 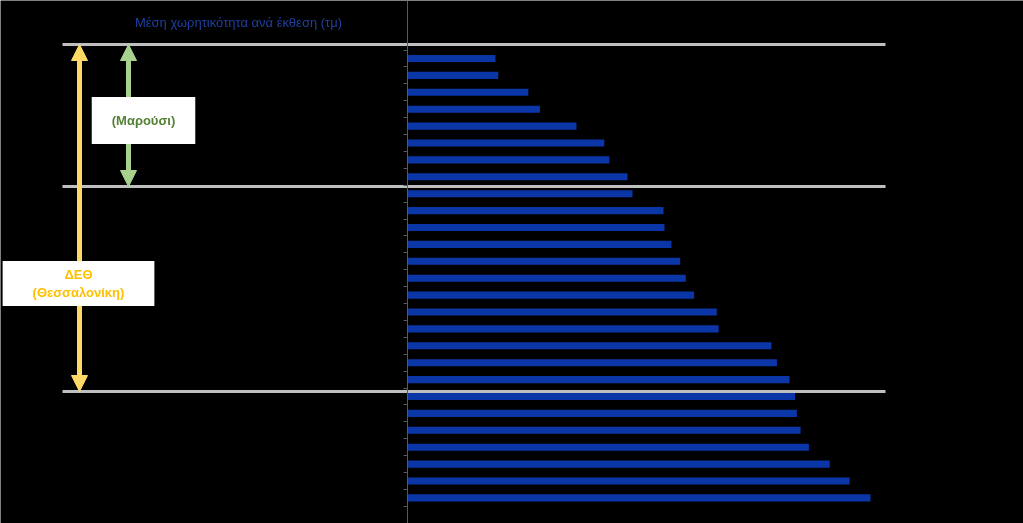 I want to click on text: (Μαρούσι), so click(x=143, y=120).